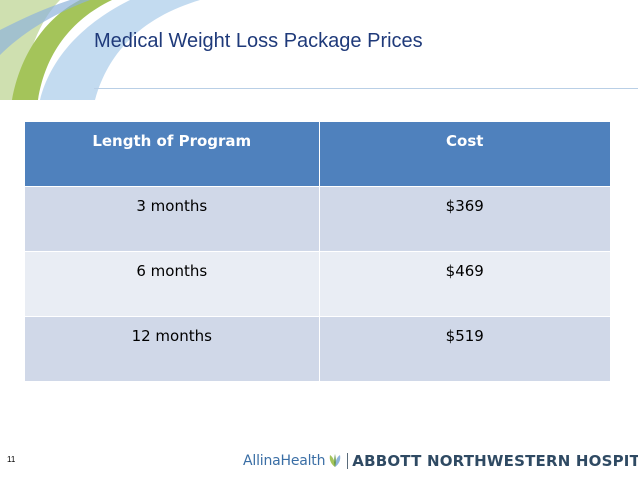  What do you see at coordinates (465, 219) in the screenshot?
I see `cell-cost: $369` at bounding box center [465, 219].